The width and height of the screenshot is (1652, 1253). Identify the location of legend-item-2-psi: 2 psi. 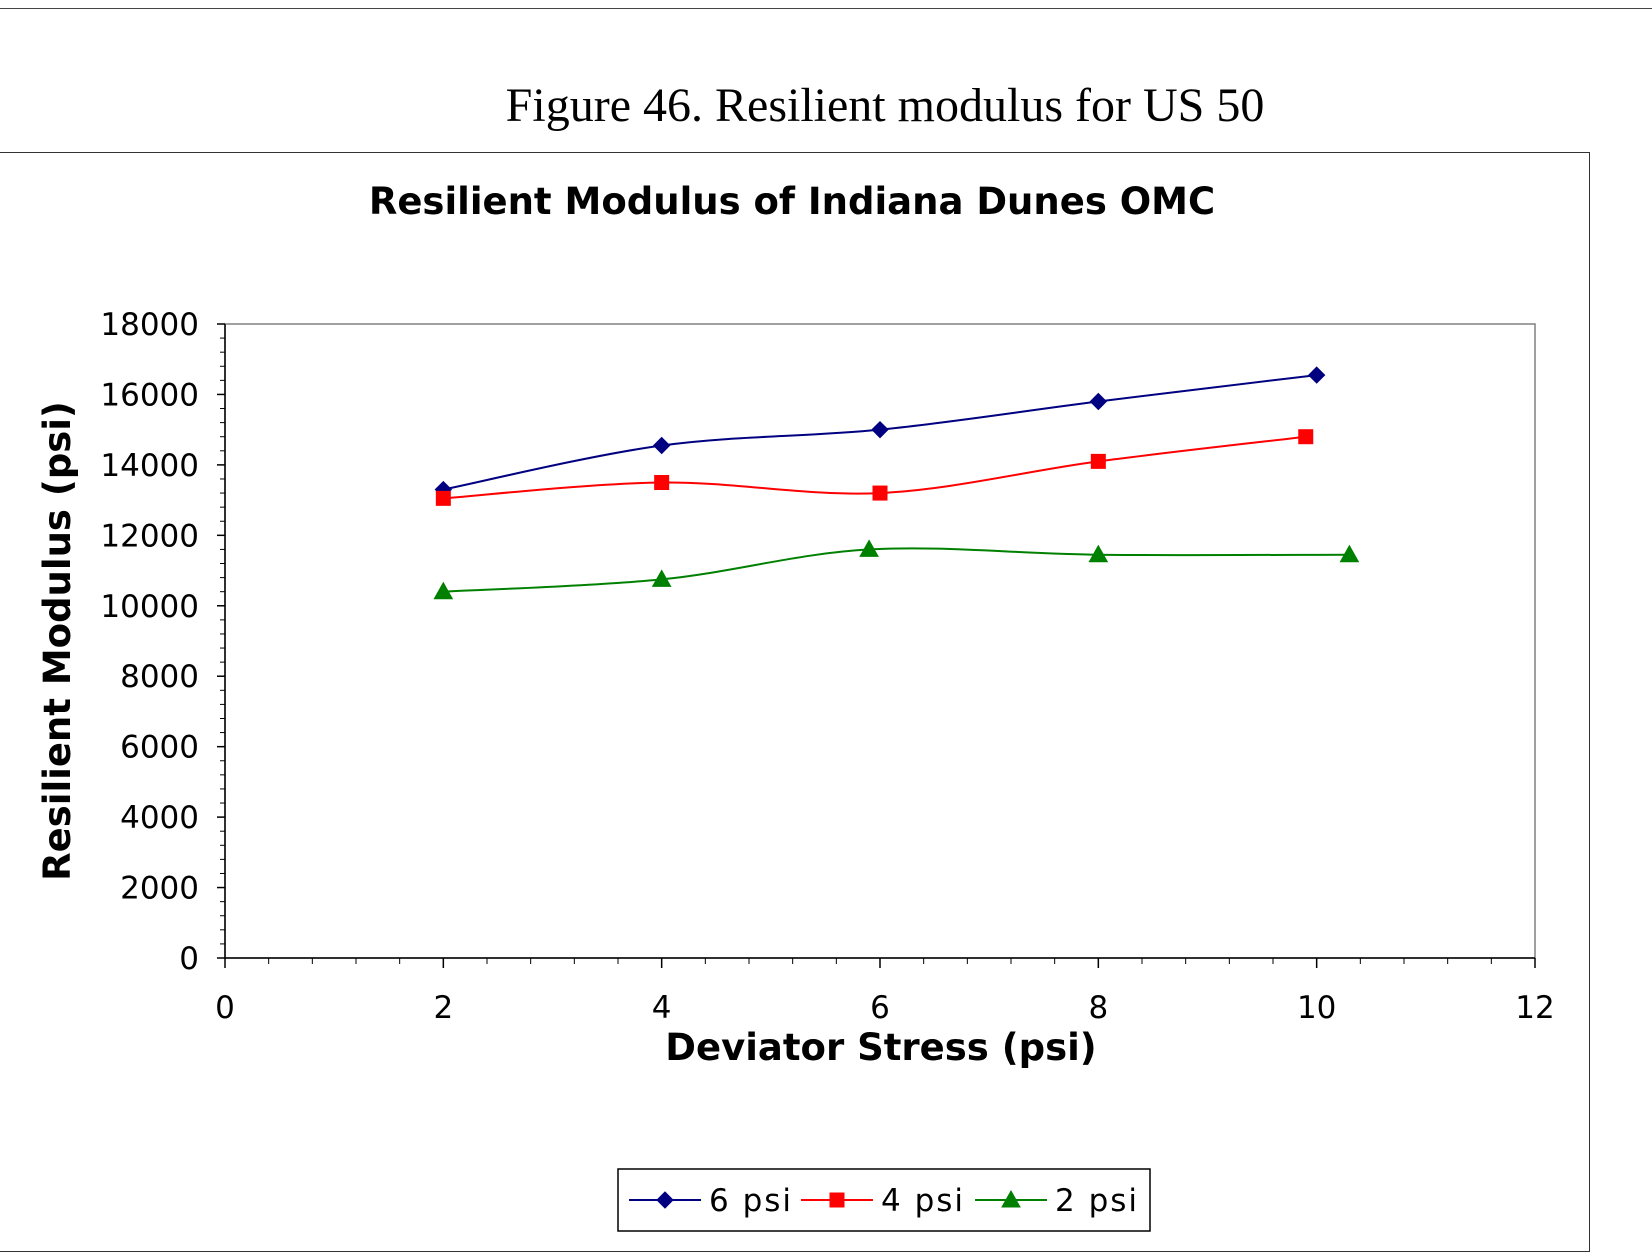
(1057, 1201).